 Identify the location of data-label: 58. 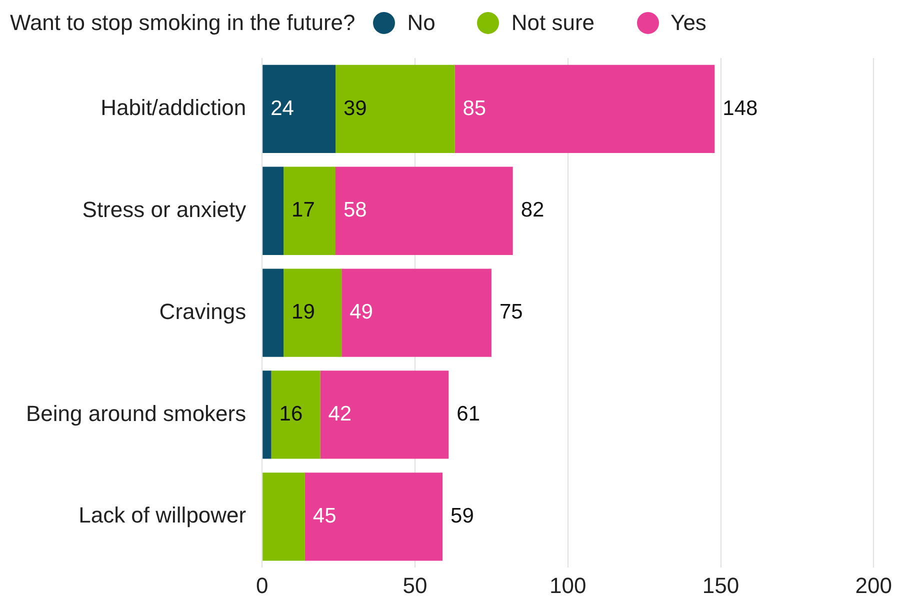
(355, 210).